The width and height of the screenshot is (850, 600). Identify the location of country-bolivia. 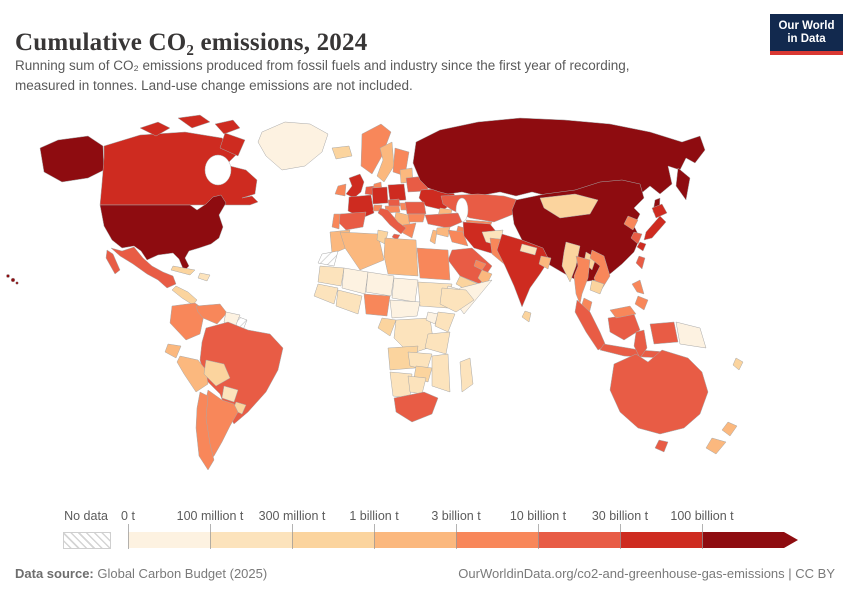
(217, 373).